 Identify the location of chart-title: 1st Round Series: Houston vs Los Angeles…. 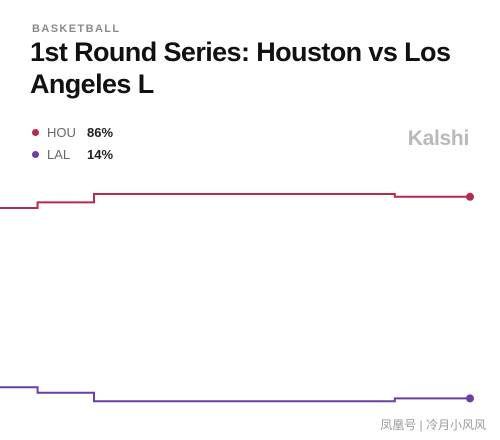
(240, 68).